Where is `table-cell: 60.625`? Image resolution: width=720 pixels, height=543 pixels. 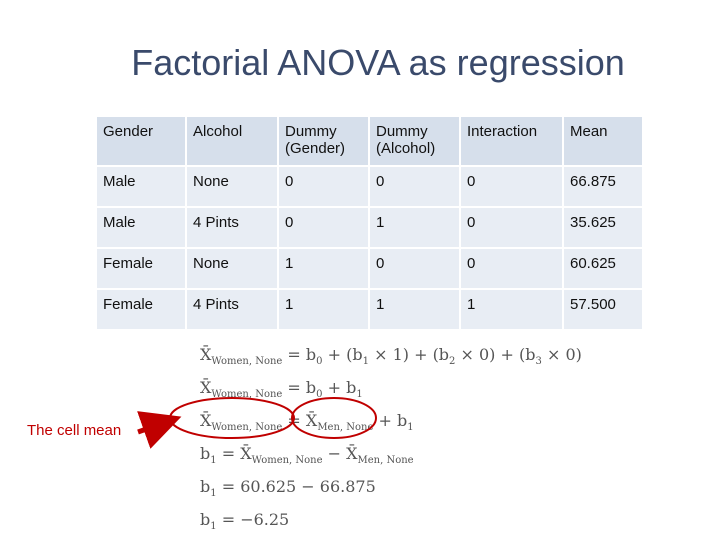 table-cell: 60.625 is located at coordinates (603, 268).